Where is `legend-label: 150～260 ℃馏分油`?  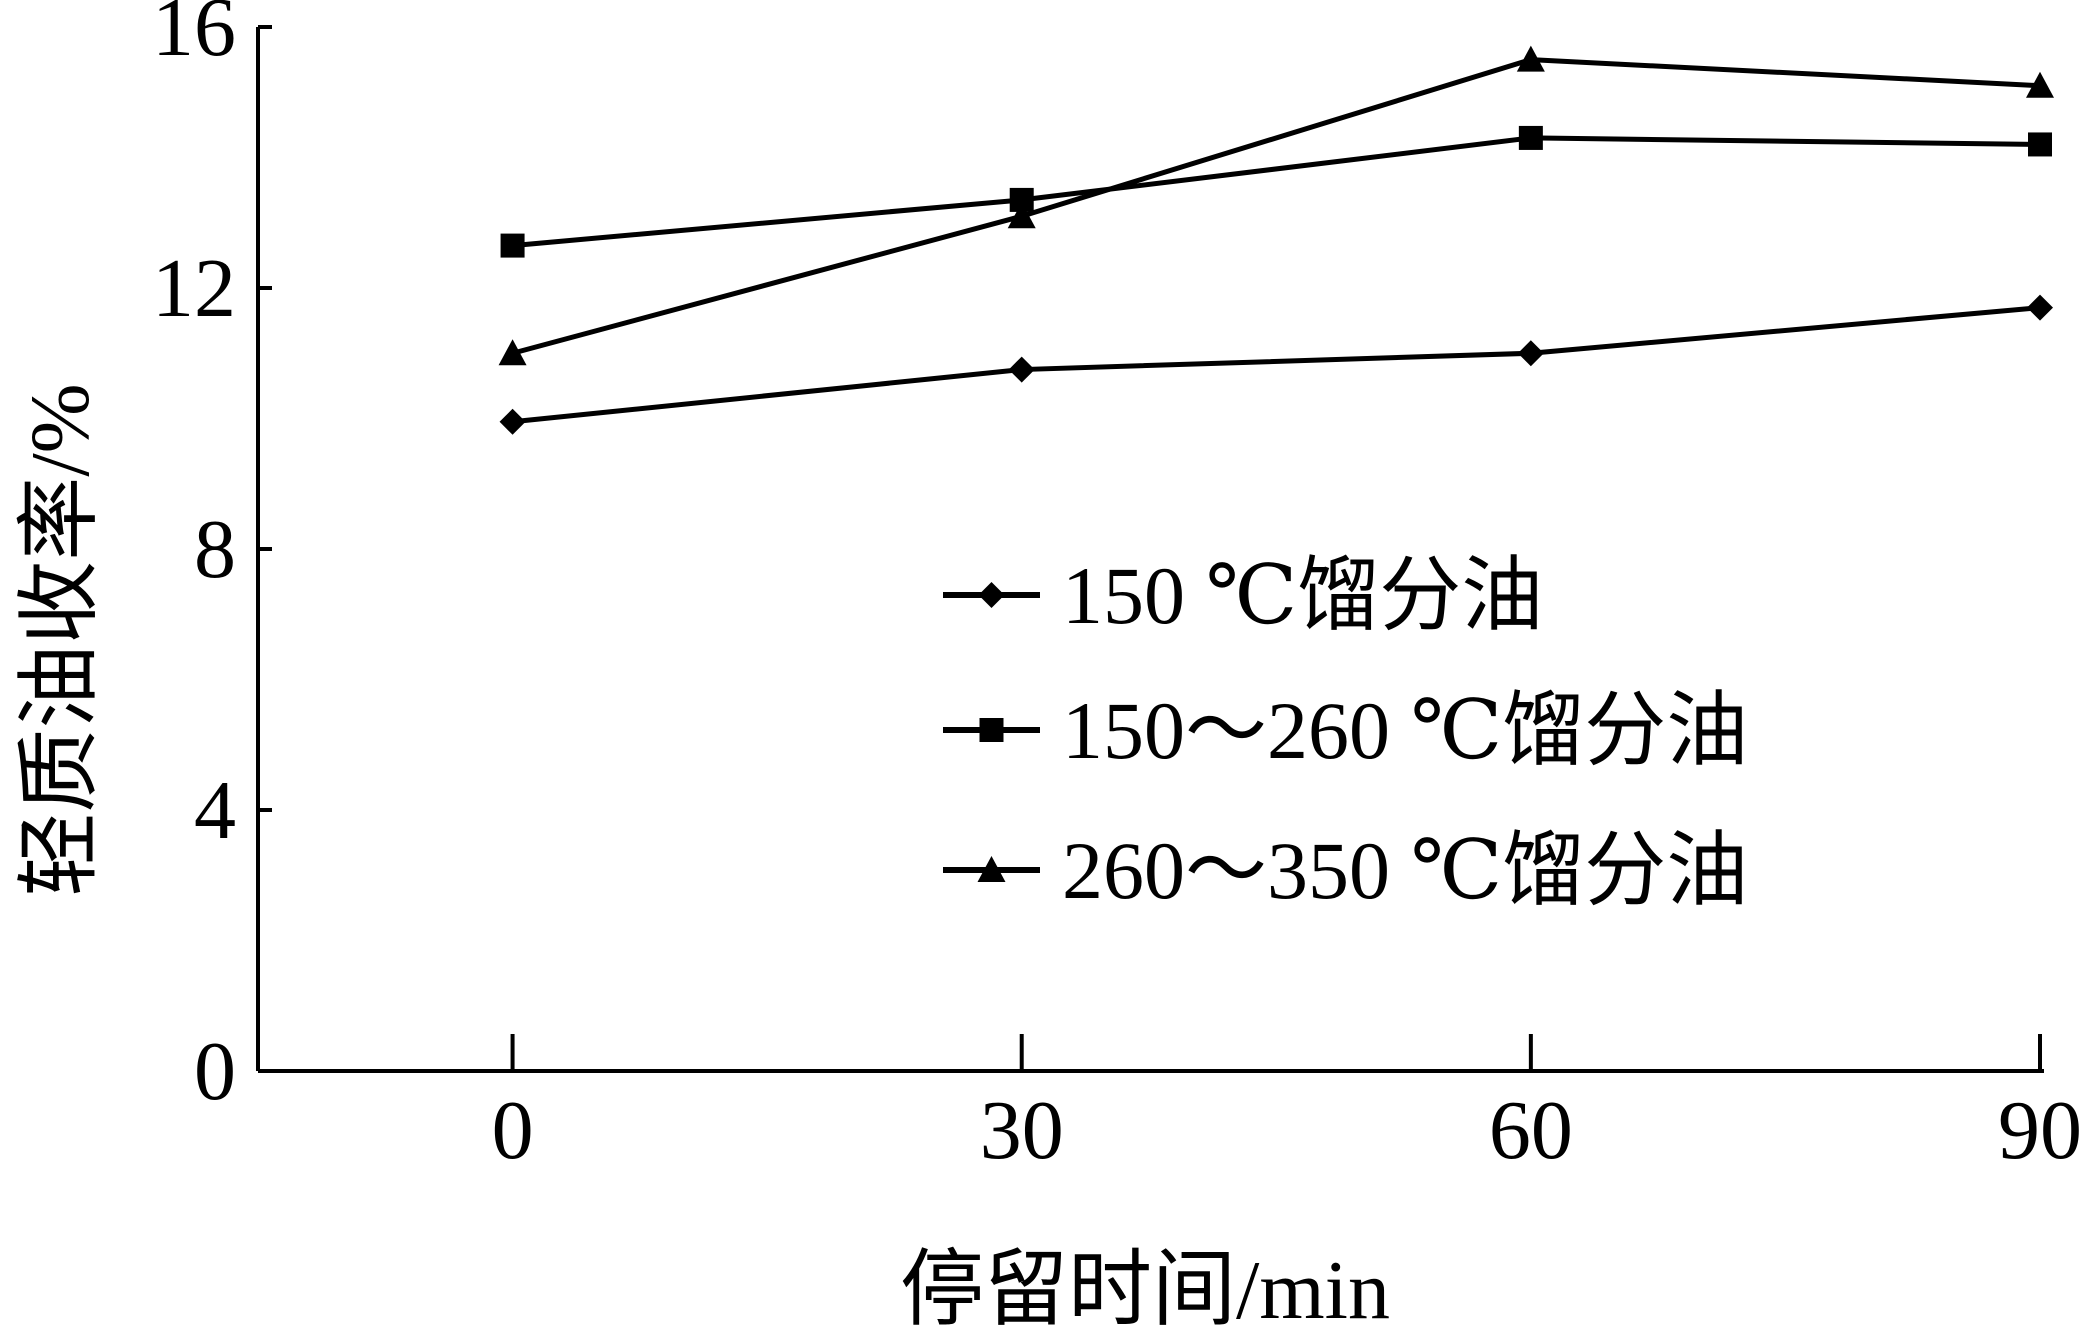
legend-label: 150～260 ℃馏分油 is located at coordinates (1405, 730).